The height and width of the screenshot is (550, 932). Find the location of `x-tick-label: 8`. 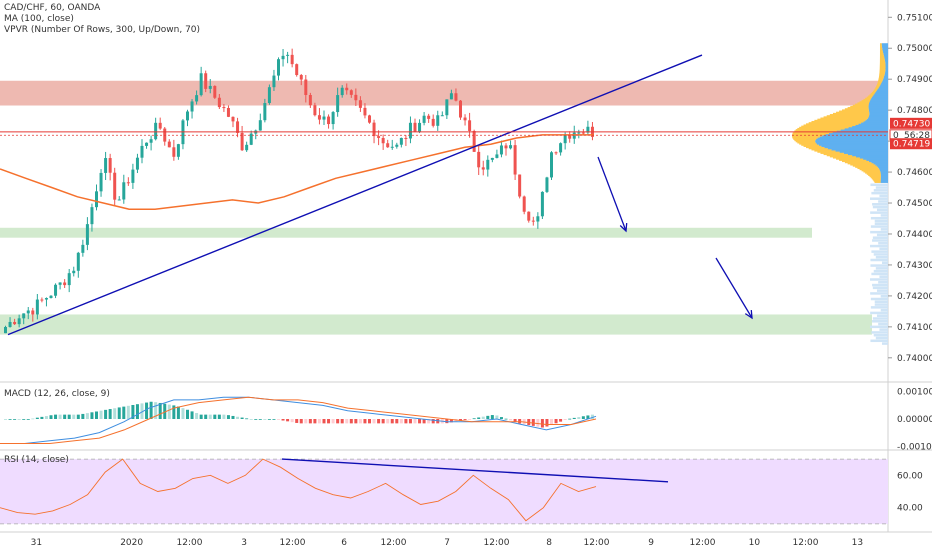

x-tick-label: 8 is located at coordinates (549, 543).